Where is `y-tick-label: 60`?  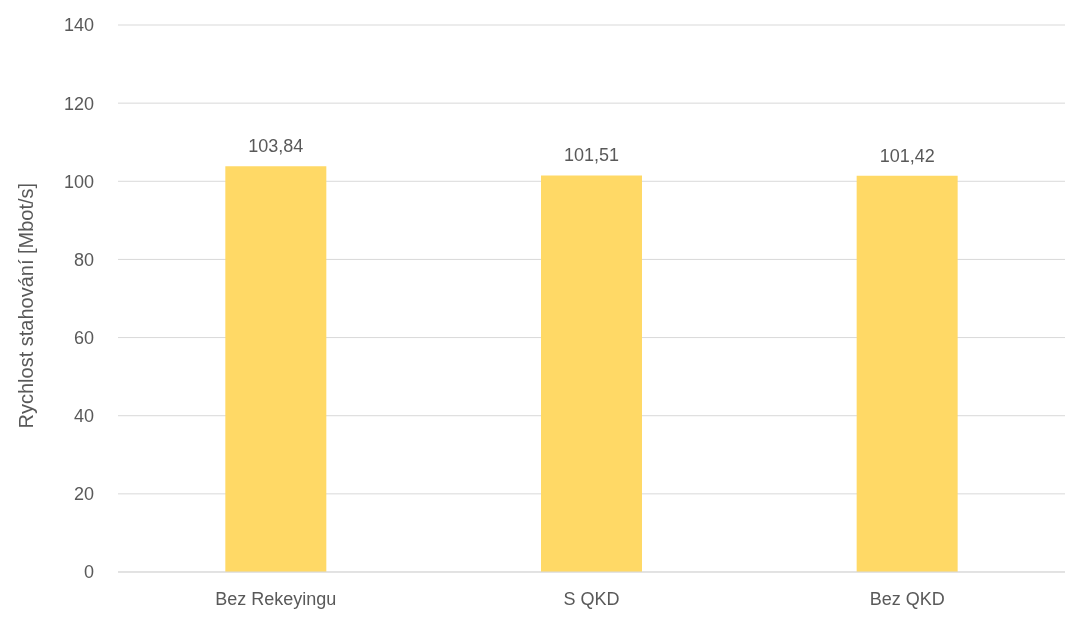 y-tick-label: 60 is located at coordinates (83, 337).